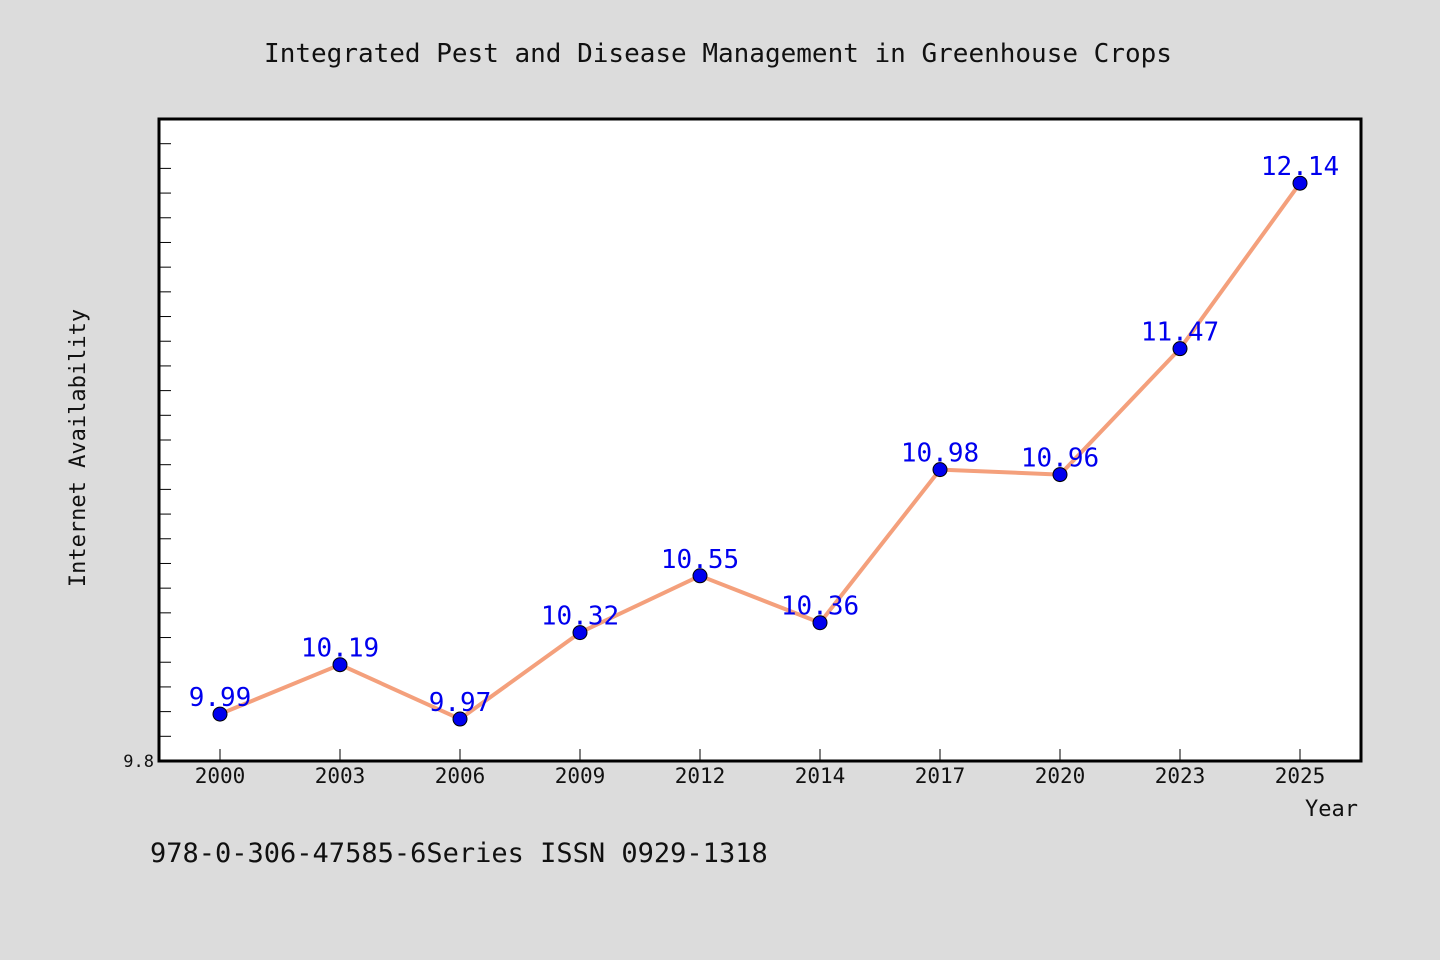  I want to click on x-tick-label: 2023, so click(1180, 776).